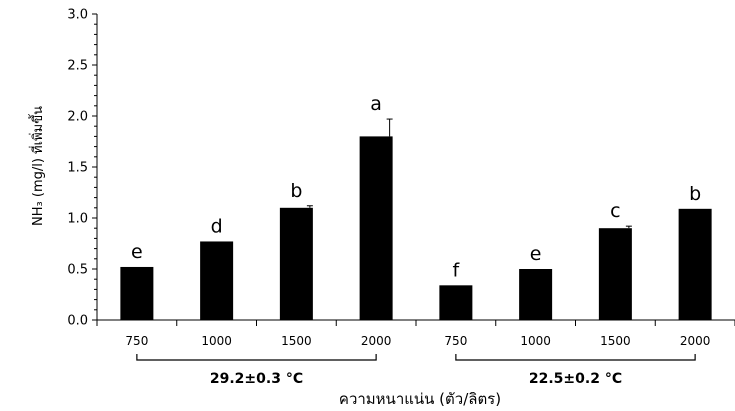  Describe the element at coordinates (77, 219) in the screenshot. I see `y-tick-label: 1.0` at that location.